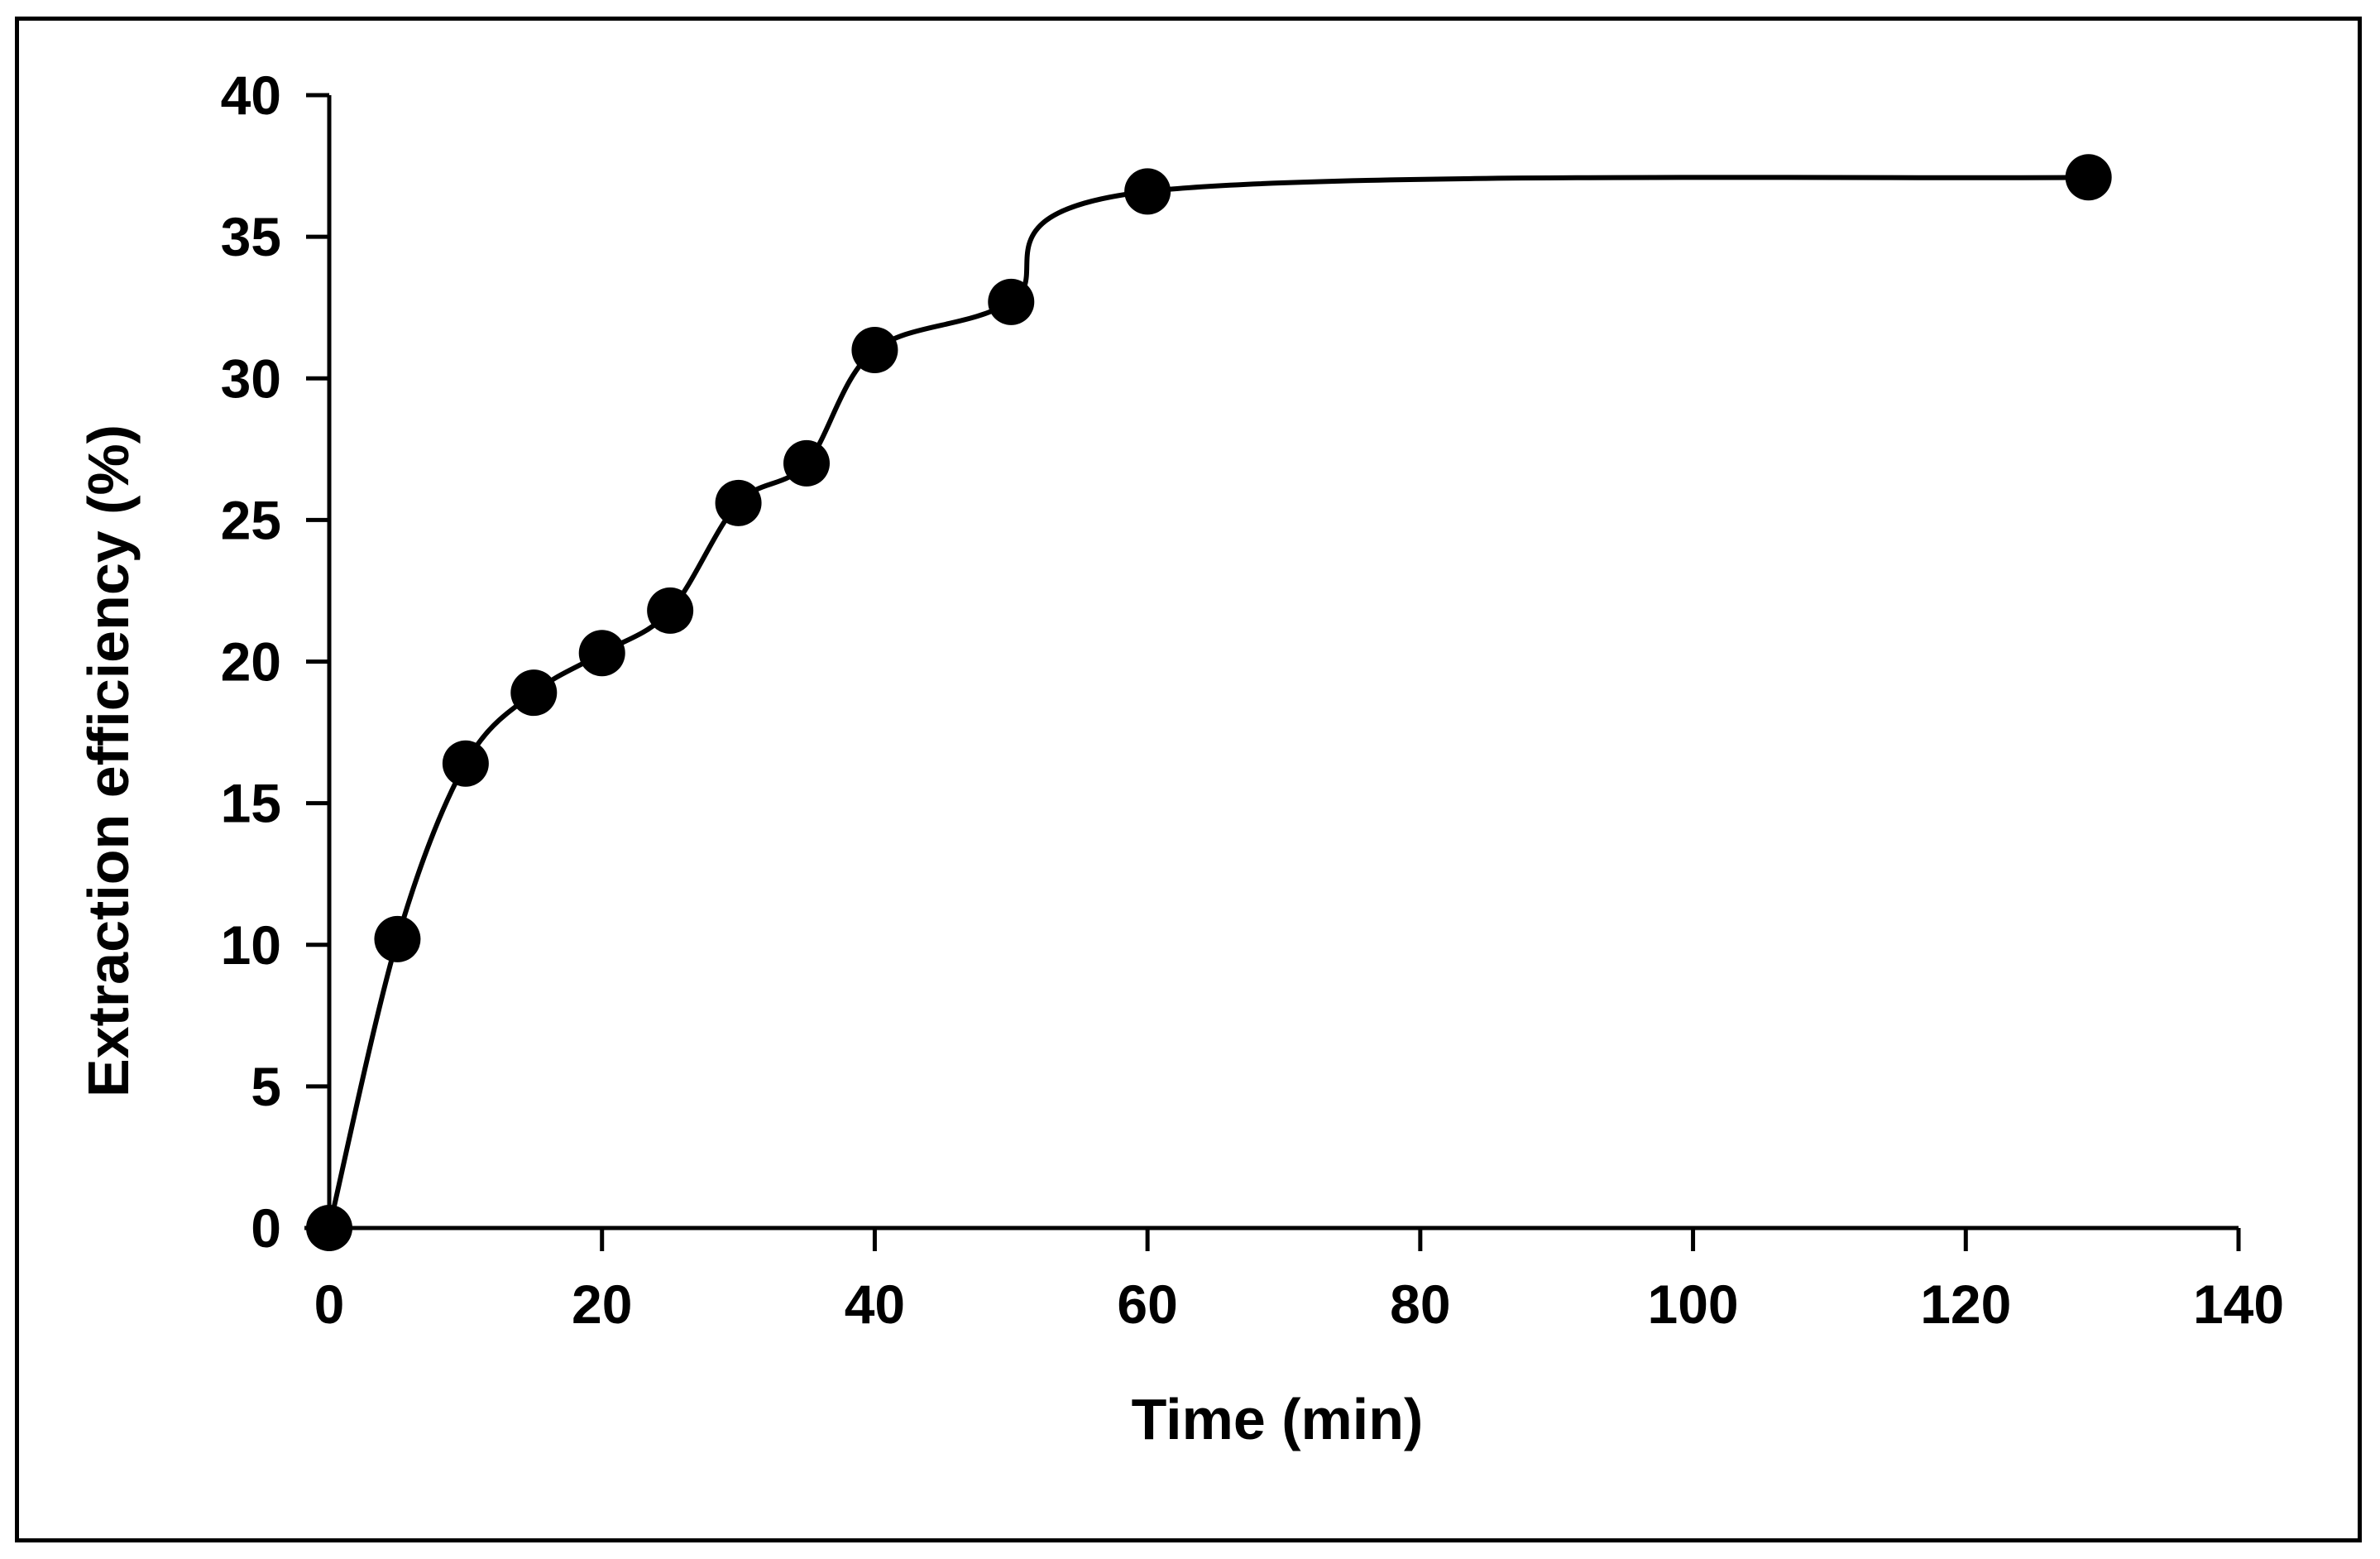 Image resolution: width=2380 pixels, height=1559 pixels. I want to click on x-ticks: 0 20 40 60 80 100 120 140, so click(1299, 1281).